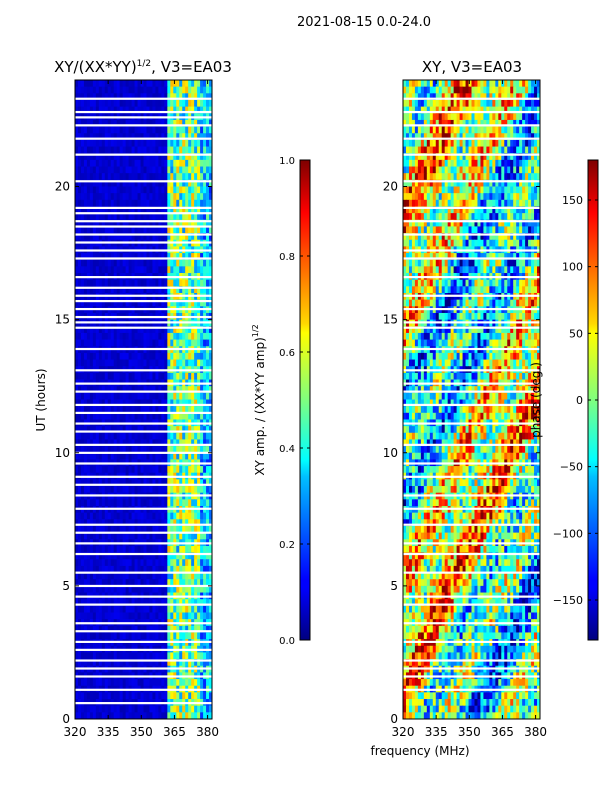 The height and width of the screenshot is (804, 600). I want to click on x-tick-label: 350, so click(141, 732).